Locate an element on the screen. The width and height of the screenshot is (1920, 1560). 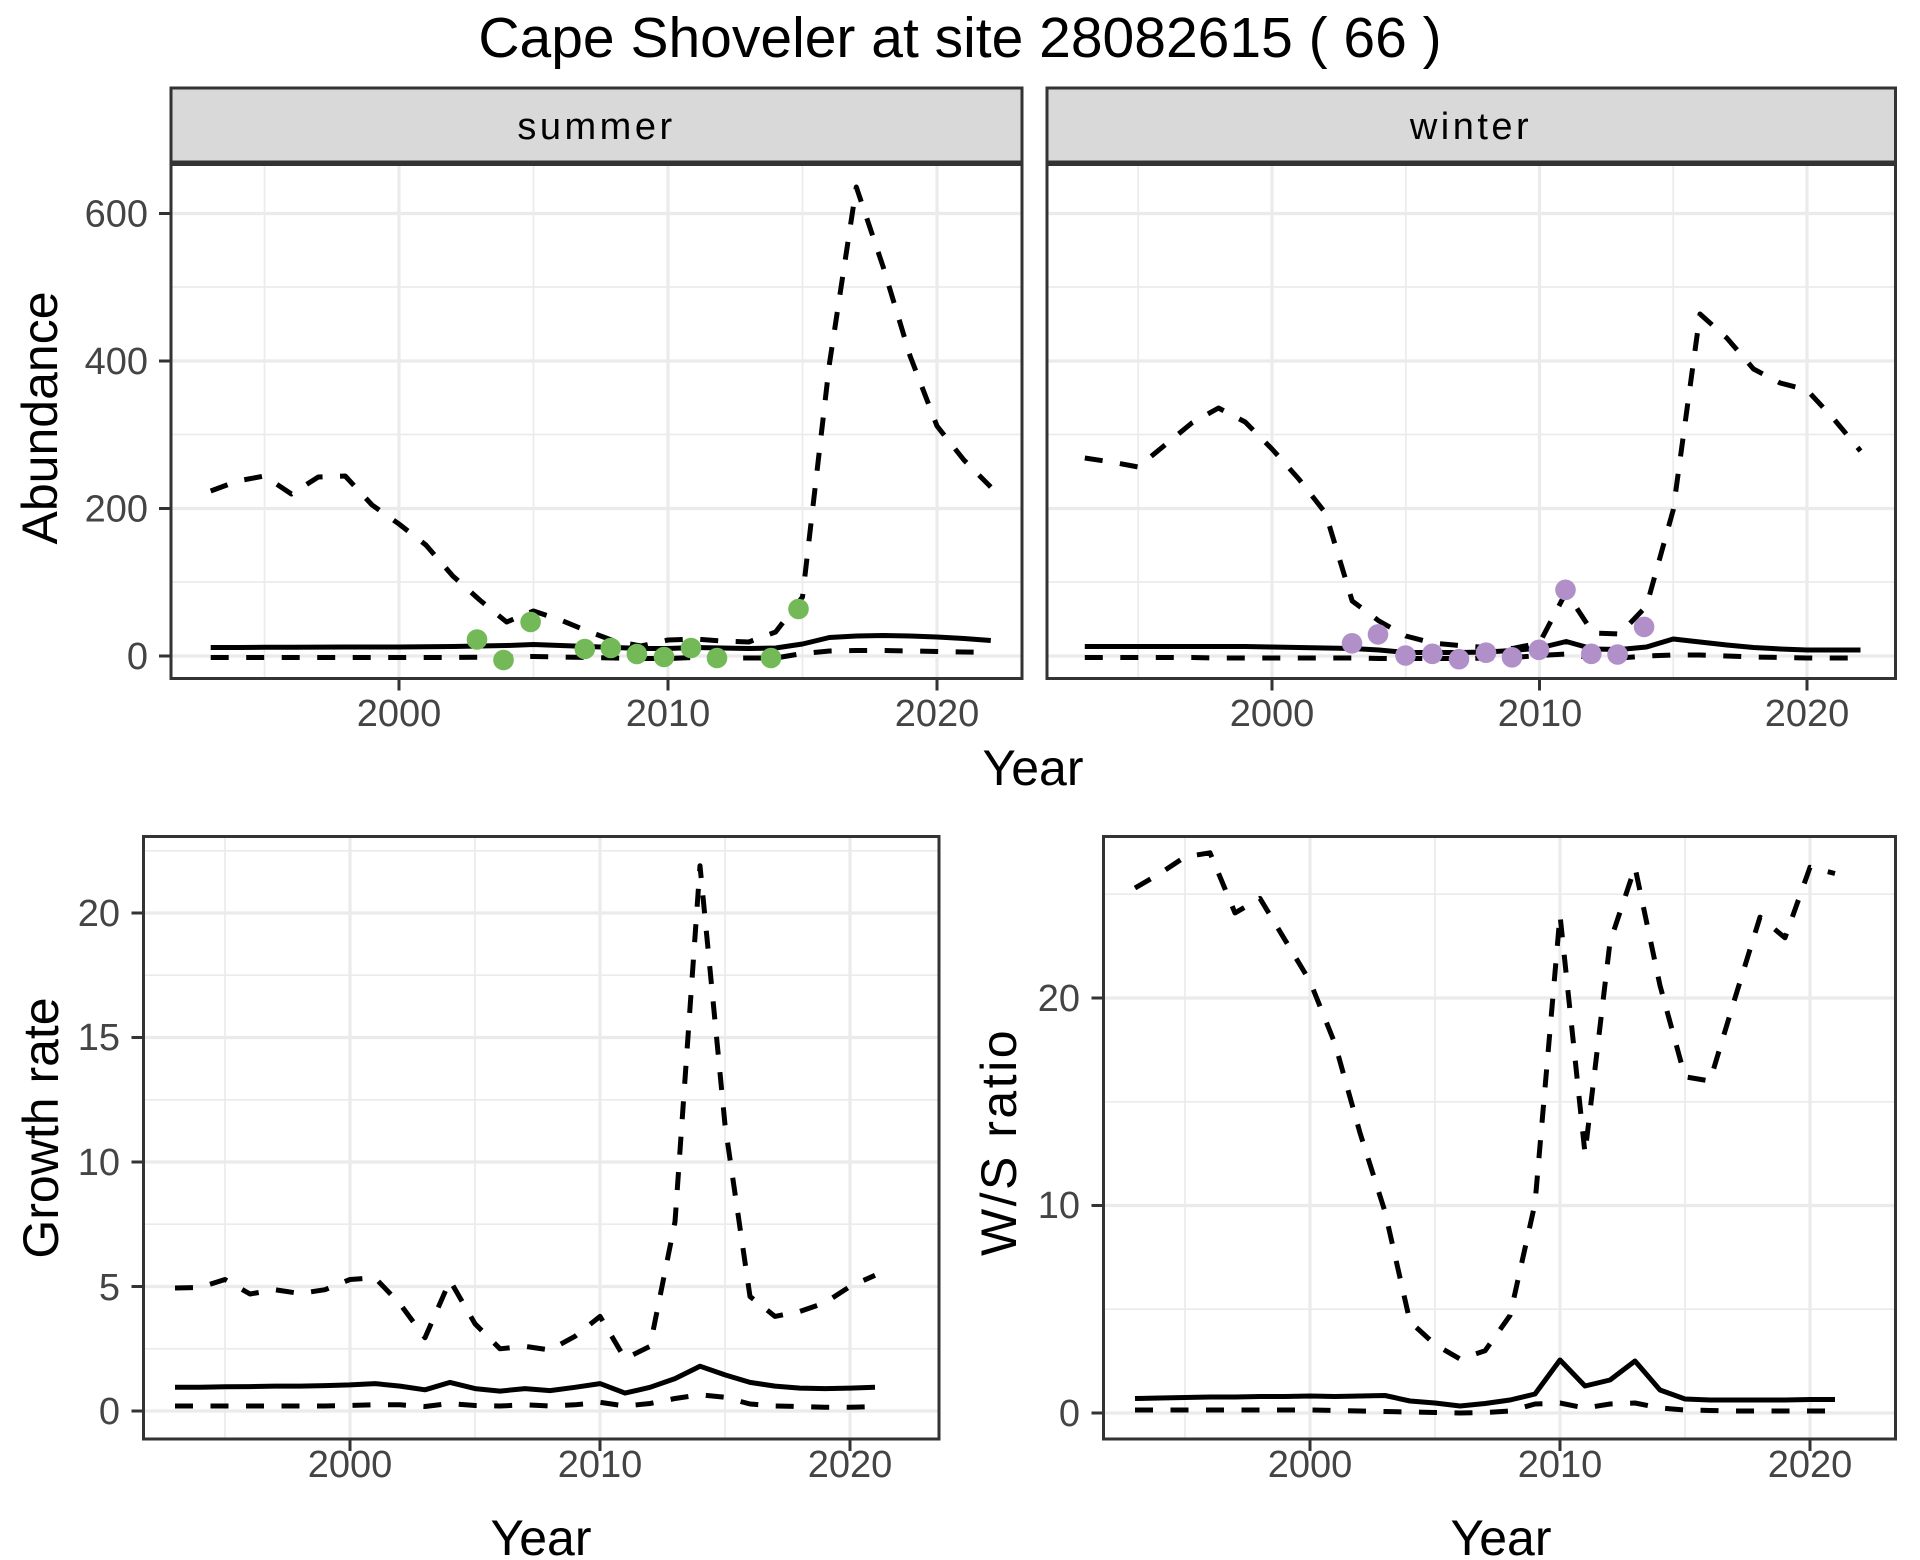
svg-text: Abundance is located at coordinates (40, 417).